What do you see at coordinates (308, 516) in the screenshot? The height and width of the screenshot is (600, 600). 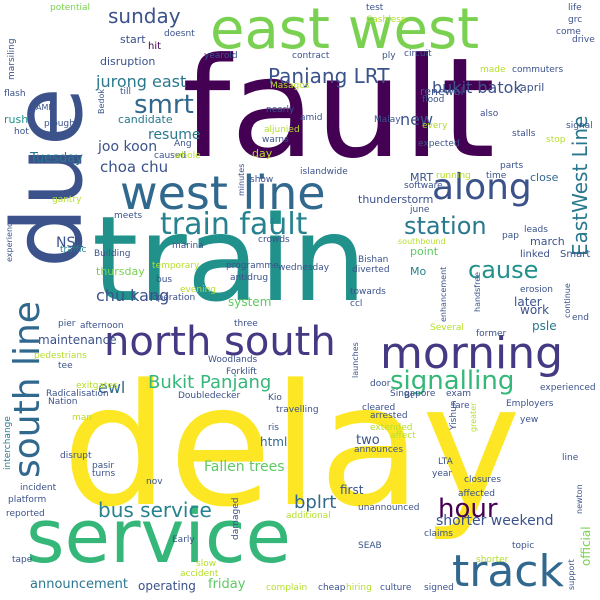 I see `word-additional: additional` at bounding box center [308, 516].